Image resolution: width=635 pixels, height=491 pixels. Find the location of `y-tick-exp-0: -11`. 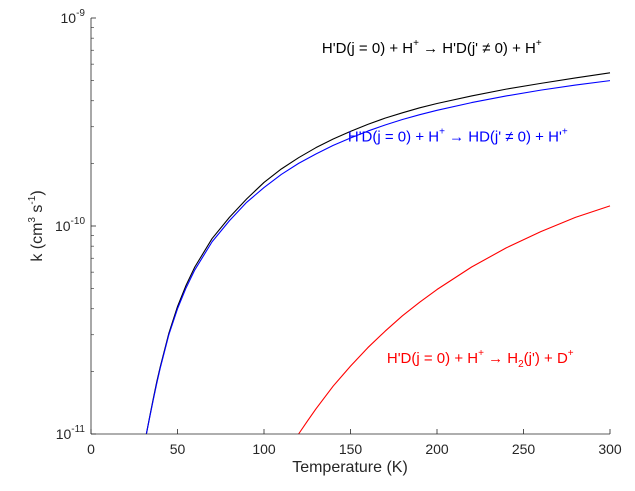

y-tick-exp-0: -11 is located at coordinates (78, 429).